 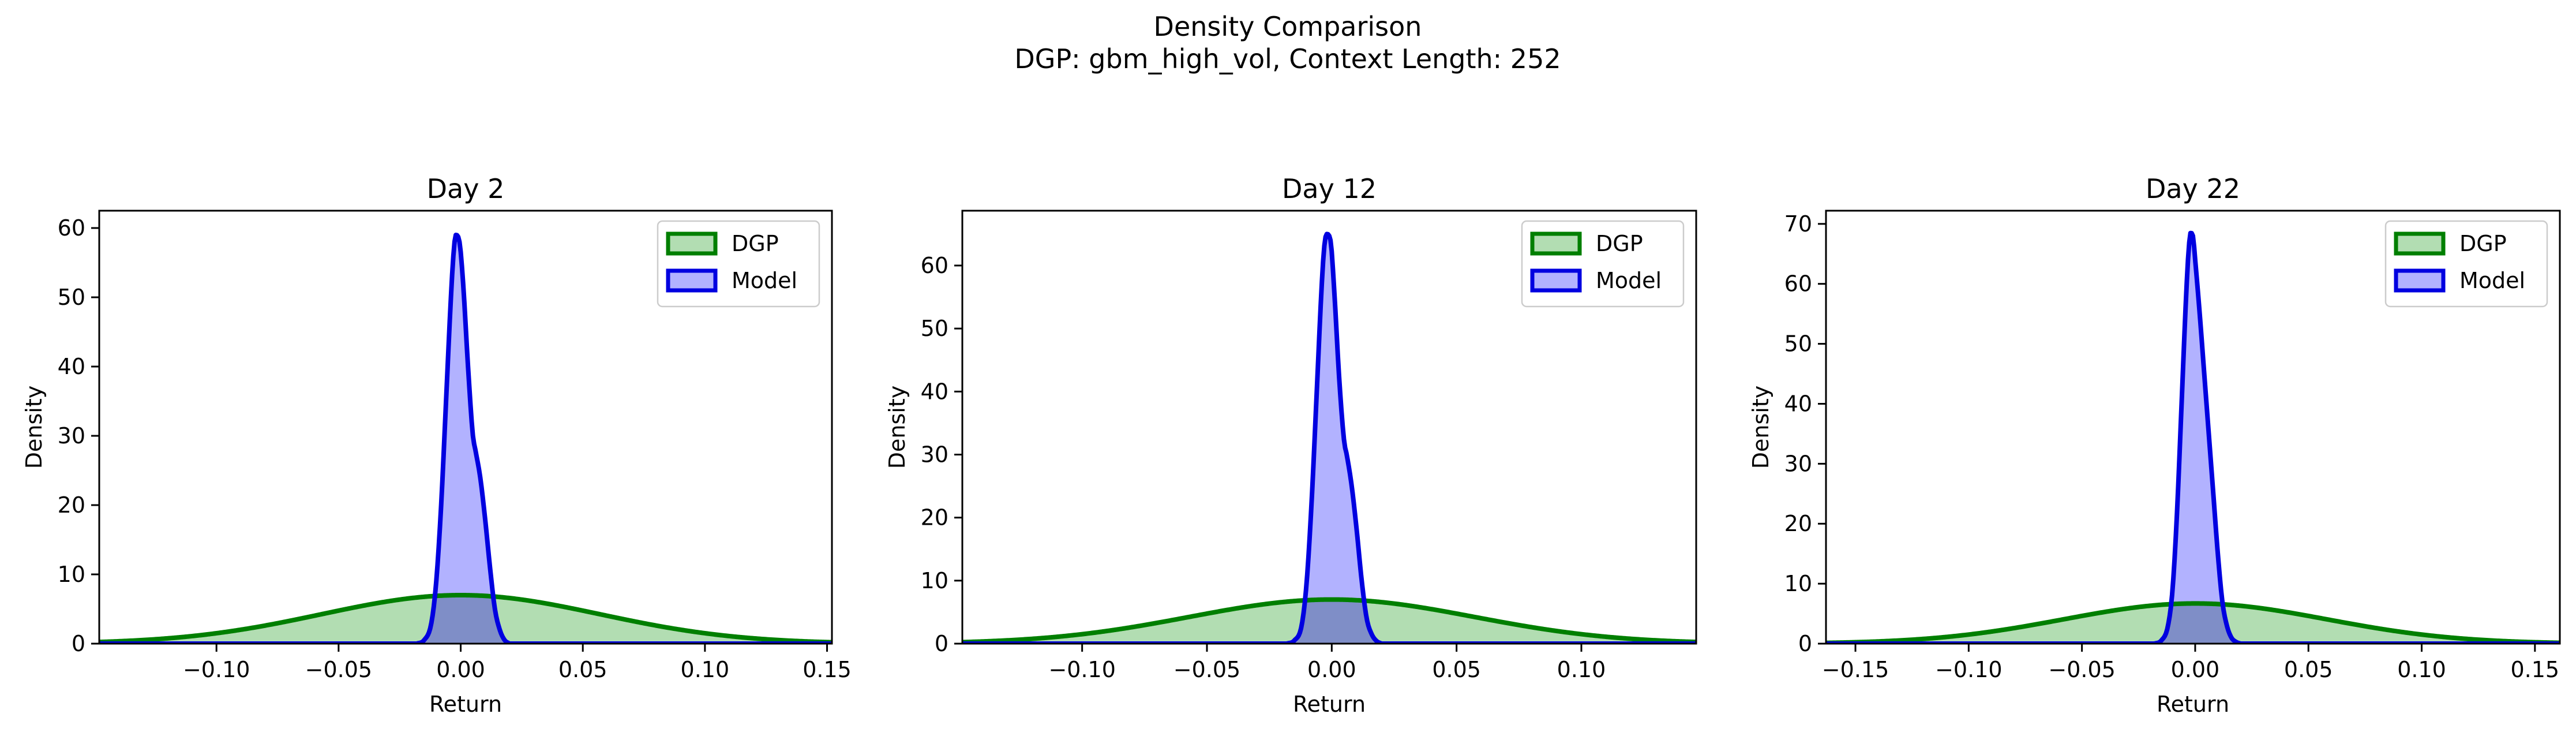 I want to click on panel-title: Day 22, so click(x=2193, y=188).